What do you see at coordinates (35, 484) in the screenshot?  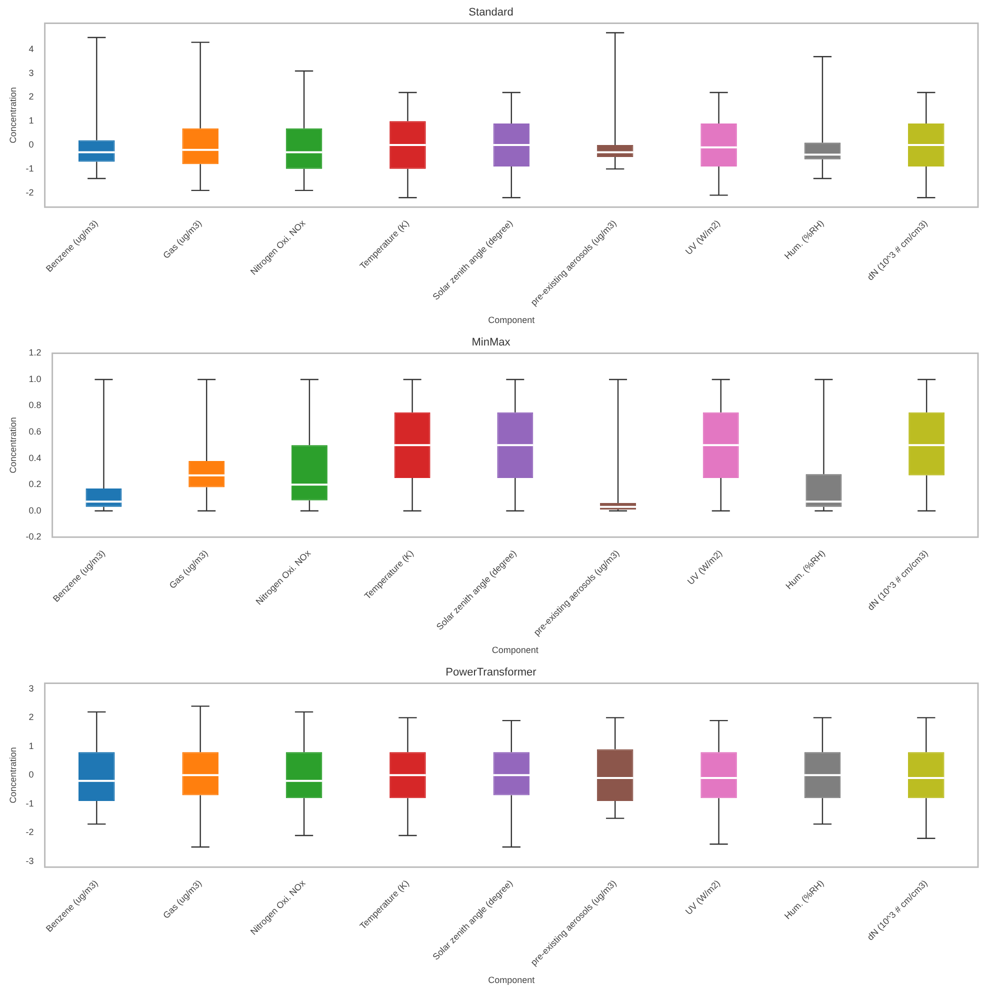 I see `y-tick-label: 0.2` at bounding box center [35, 484].